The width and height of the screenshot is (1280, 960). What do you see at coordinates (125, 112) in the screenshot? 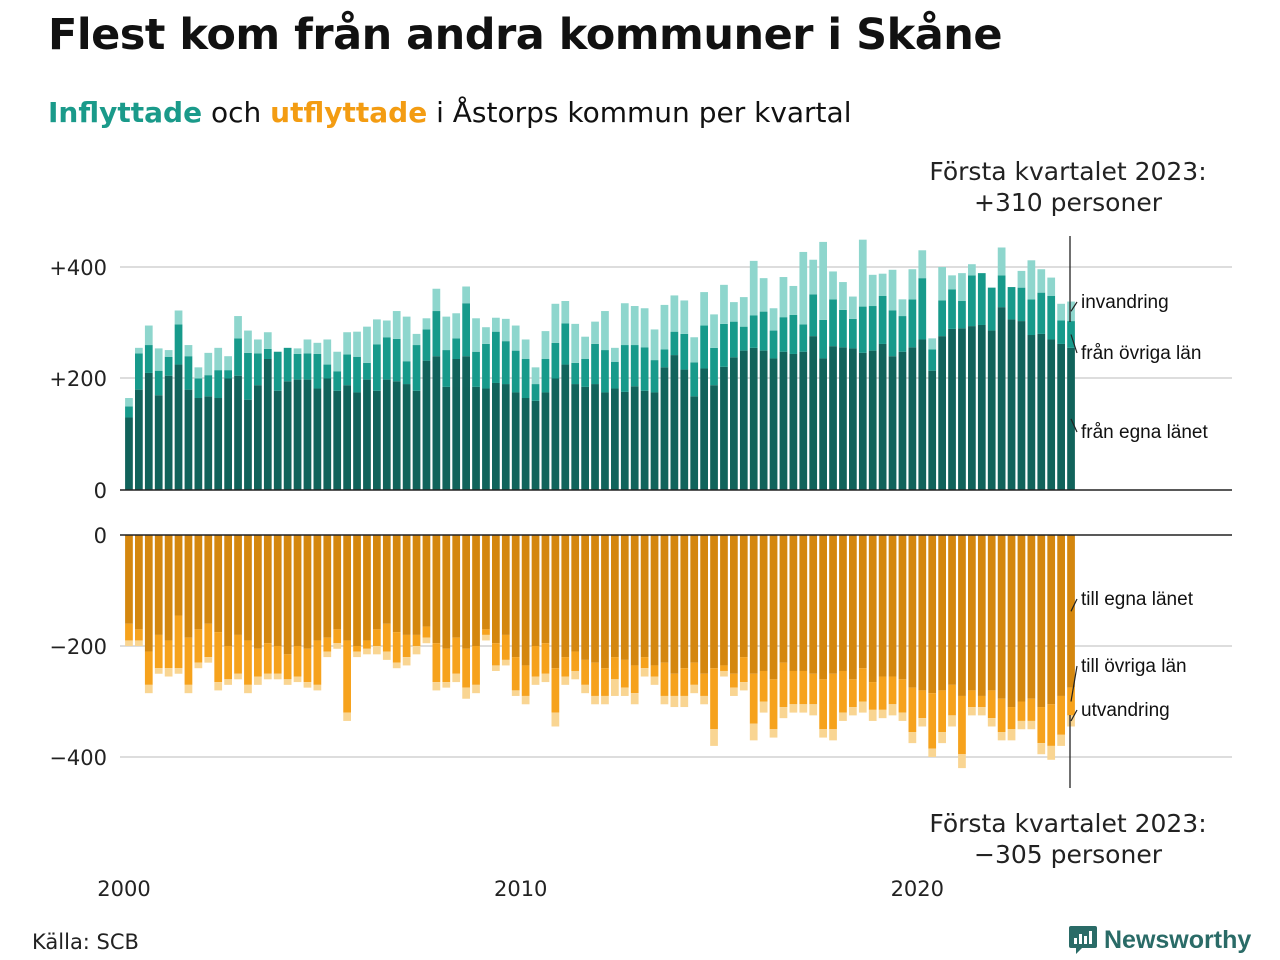
I see `subtitle-inflyttade: Inflyttade` at bounding box center [125, 112].